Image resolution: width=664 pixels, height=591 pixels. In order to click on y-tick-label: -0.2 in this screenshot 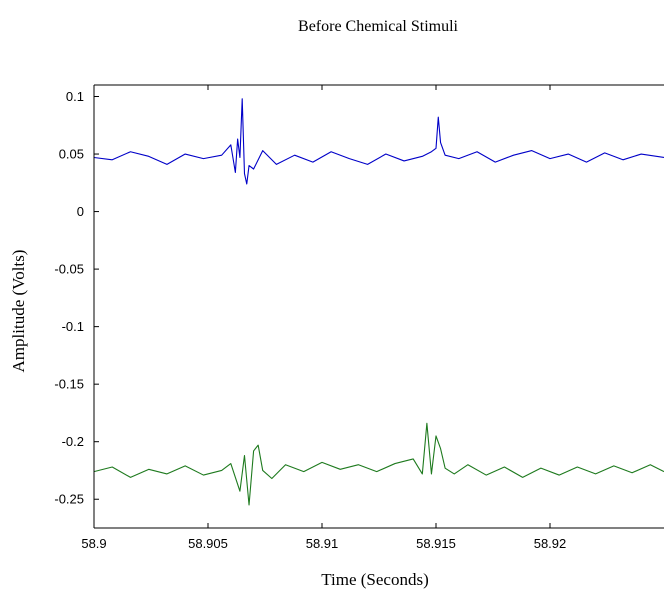, I will do `click(73, 441)`.